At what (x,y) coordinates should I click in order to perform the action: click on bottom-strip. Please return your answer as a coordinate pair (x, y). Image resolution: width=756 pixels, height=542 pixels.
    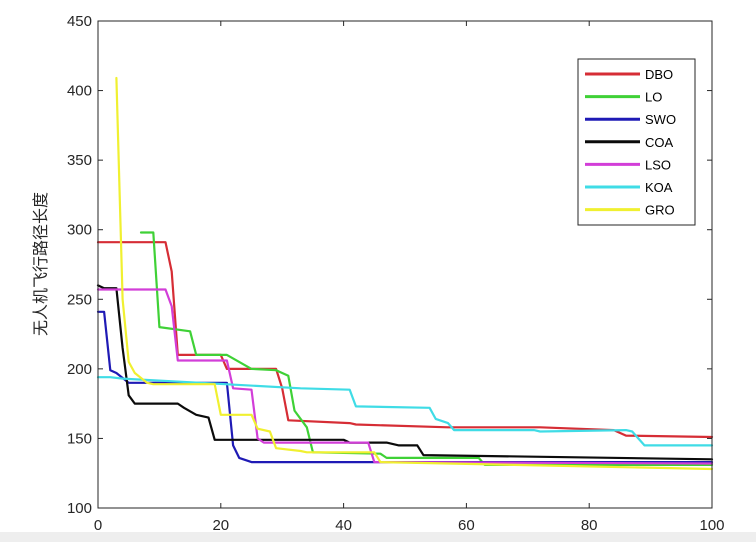
    Looking at the image, I should click on (378, 537).